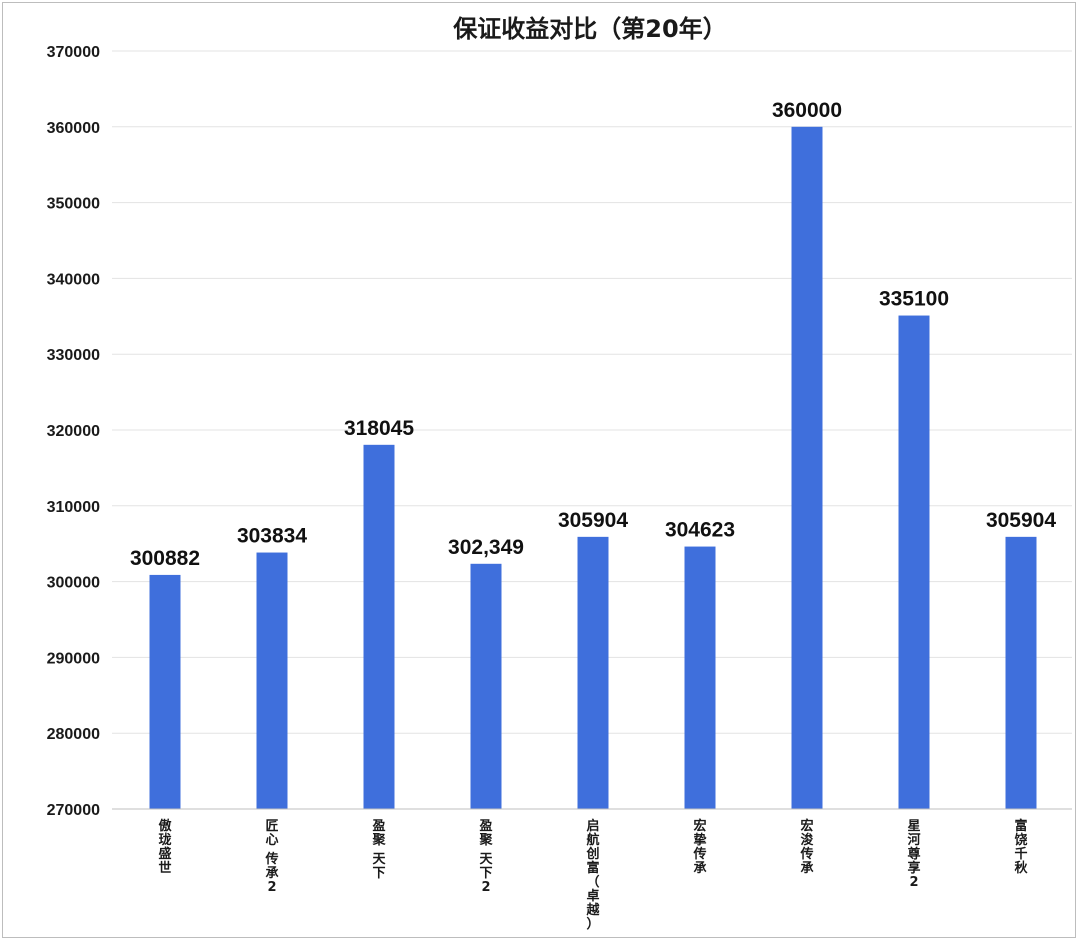 The height and width of the screenshot is (942, 1080). What do you see at coordinates (700, 530) in the screenshot?
I see `data-label: 304623` at bounding box center [700, 530].